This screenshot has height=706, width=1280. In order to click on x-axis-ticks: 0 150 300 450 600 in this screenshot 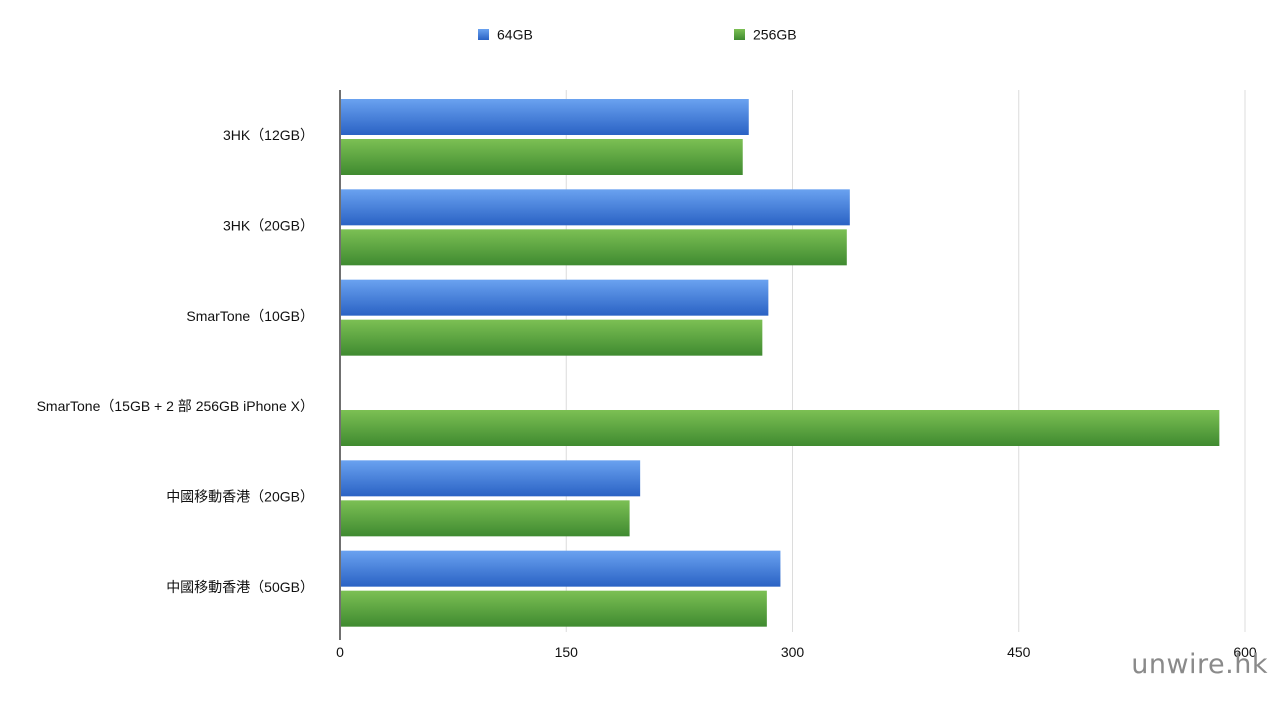, I will do `click(796, 652)`.